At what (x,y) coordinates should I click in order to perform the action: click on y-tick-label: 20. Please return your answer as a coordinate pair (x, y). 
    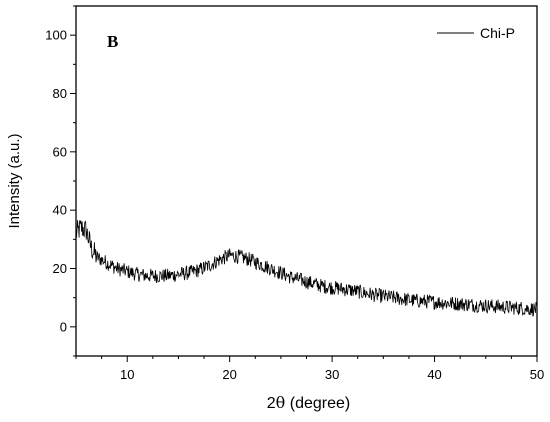
    Looking at the image, I should click on (60, 268).